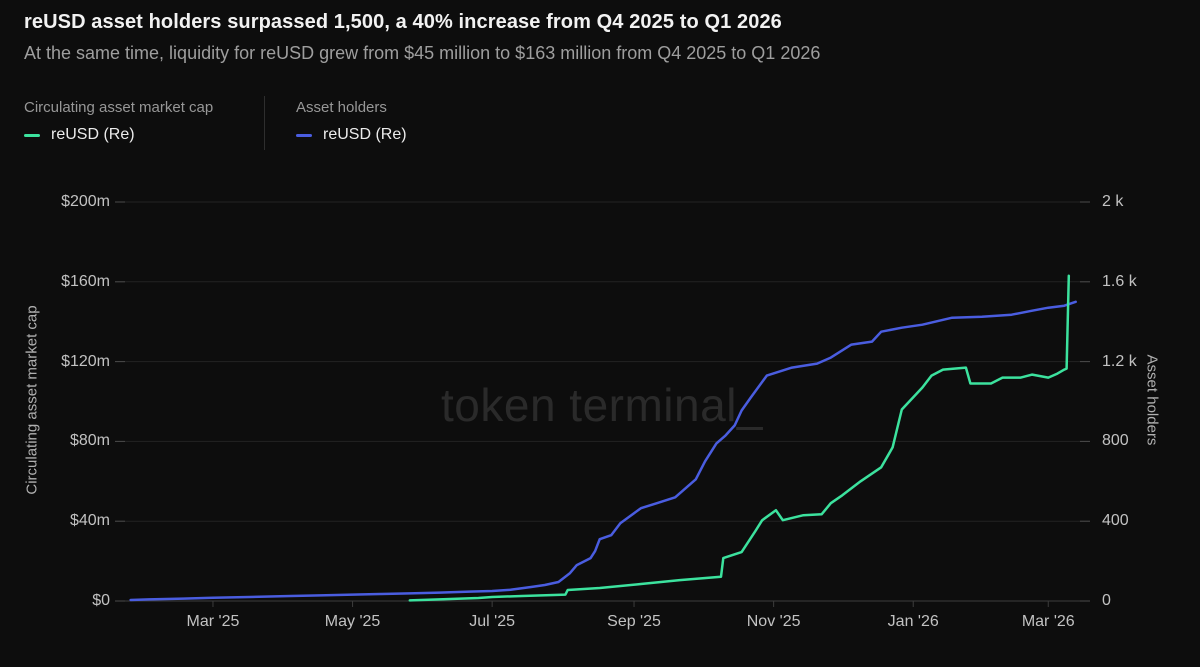 This screenshot has height=667, width=1200. What do you see at coordinates (32, 400) in the screenshot?
I see `left-axis-title: Circulating asset market cap` at bounding box center [32, 400].